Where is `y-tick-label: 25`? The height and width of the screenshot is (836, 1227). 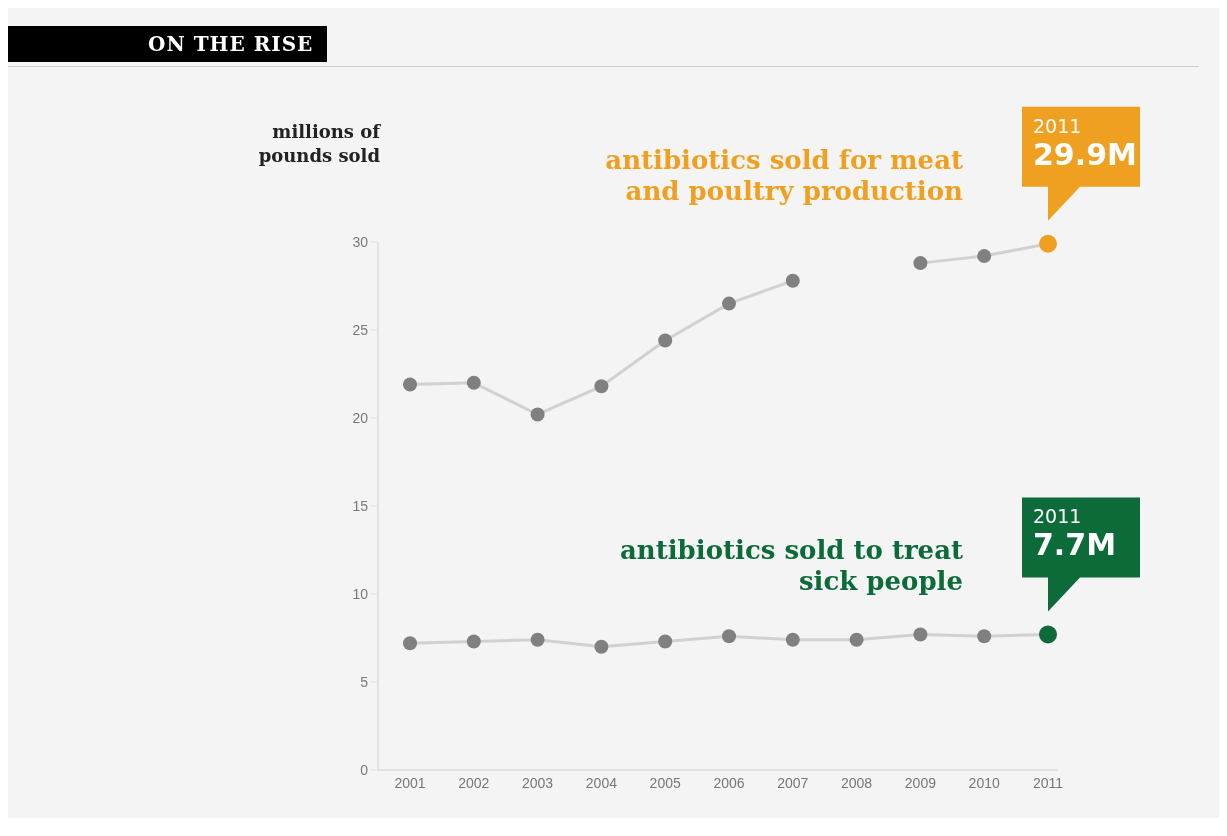 y-tick-label: 25 is located at coordinates (360, 329).